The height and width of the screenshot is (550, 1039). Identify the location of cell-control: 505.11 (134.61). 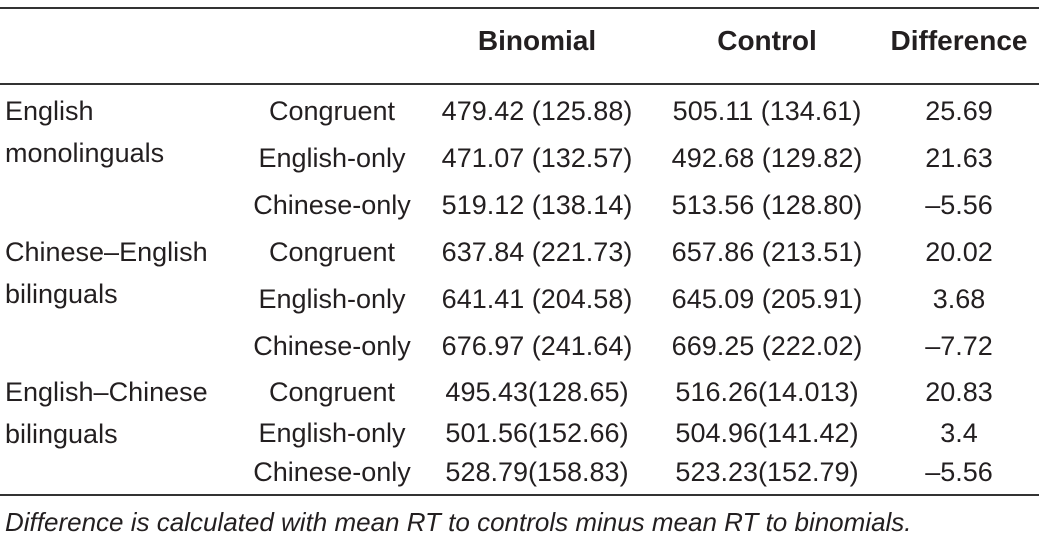
(767, 111).